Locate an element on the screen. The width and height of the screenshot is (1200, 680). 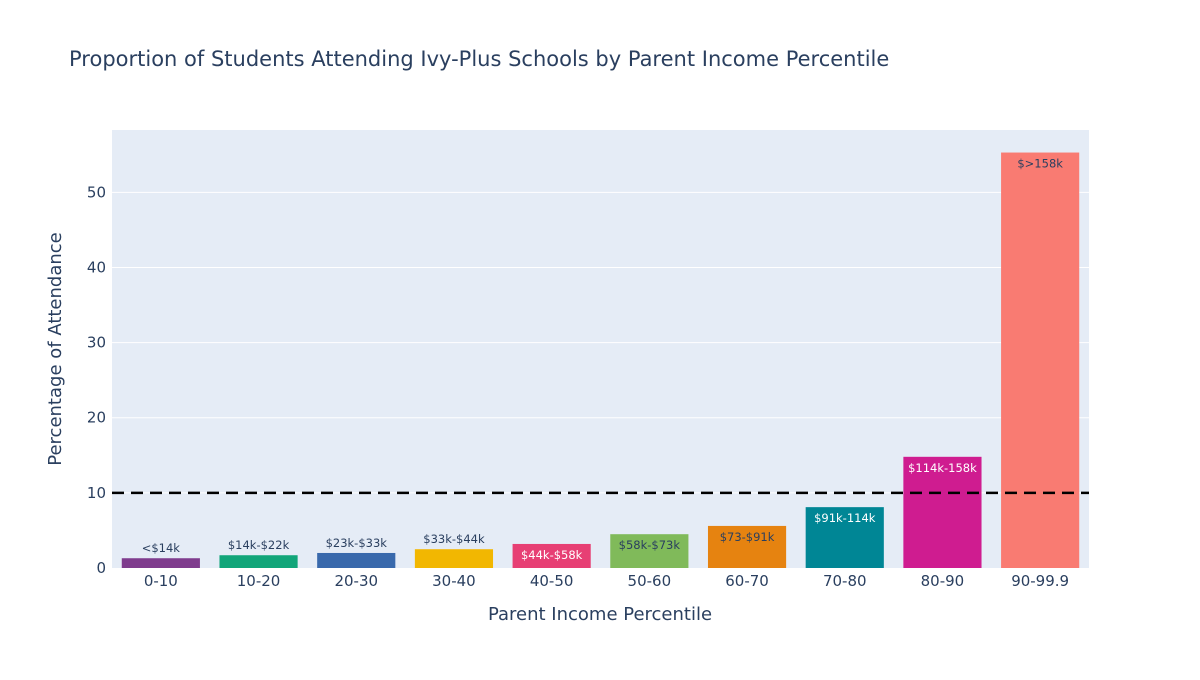
y-axis-ticks: 0 10 20 30 40 50 is located at coordinates (96, 380).